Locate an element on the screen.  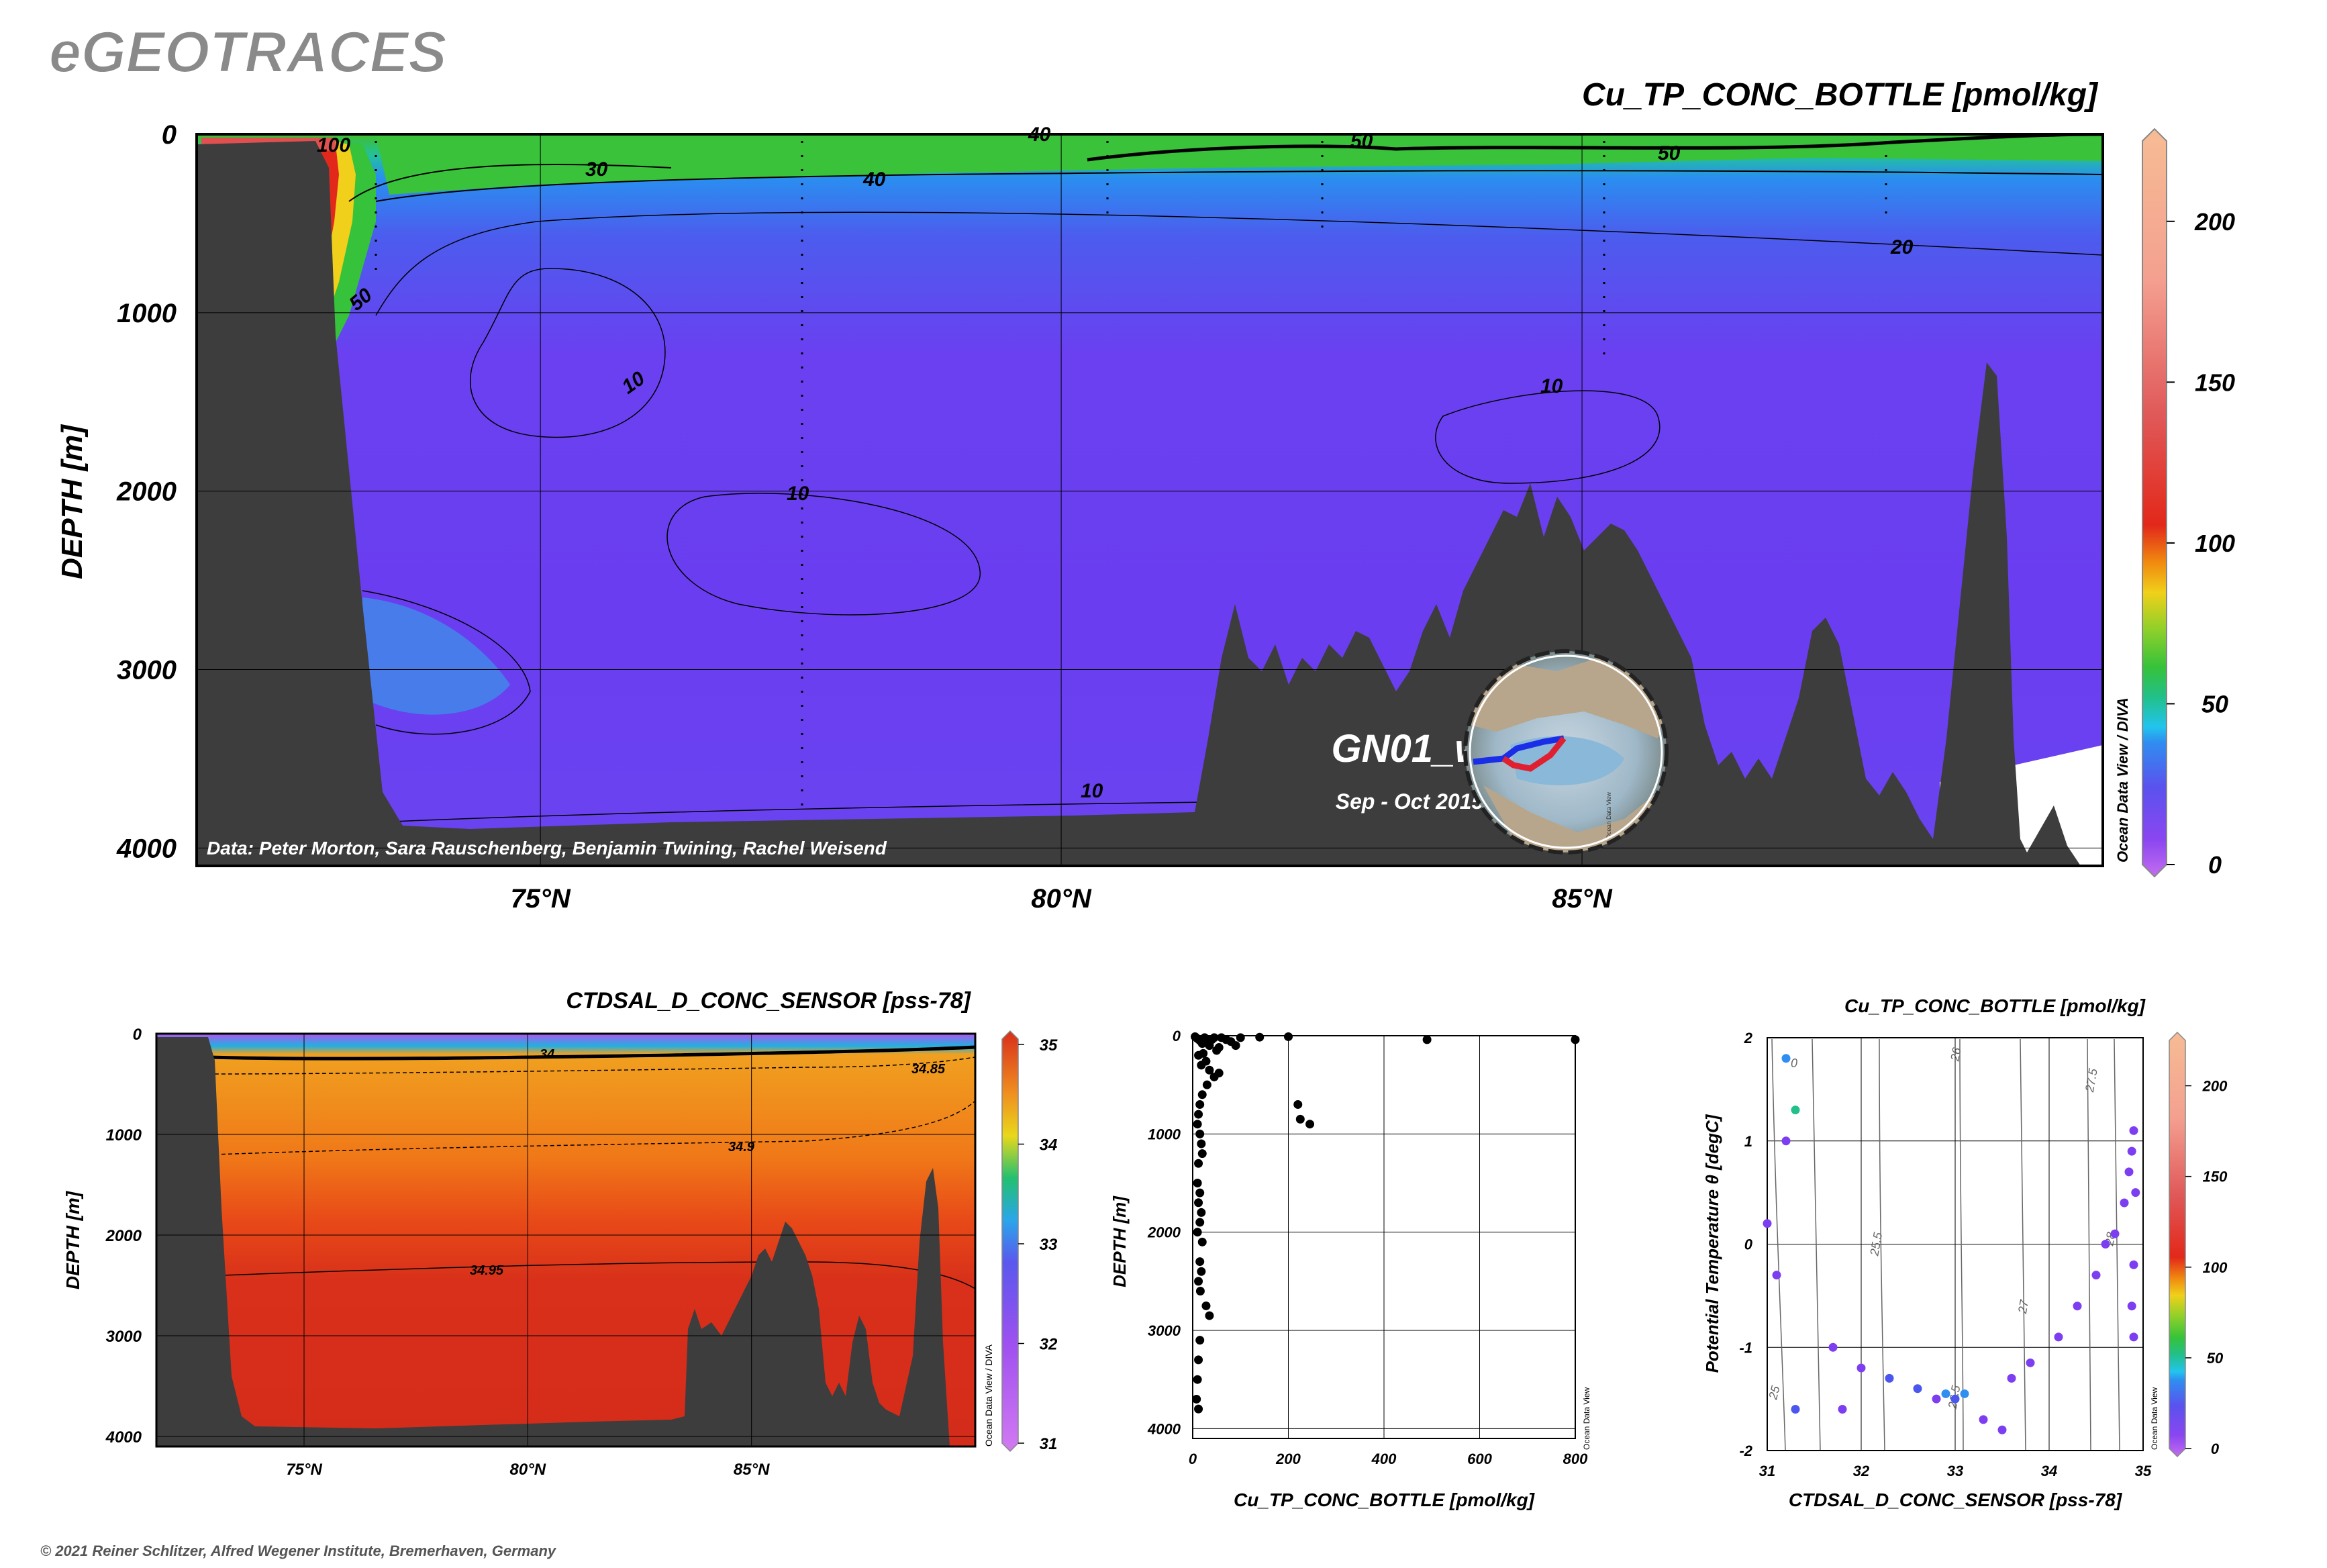
ts-colorbar-ticks: 0 50 100 150 200 is located at coordinates (2206, 1267).